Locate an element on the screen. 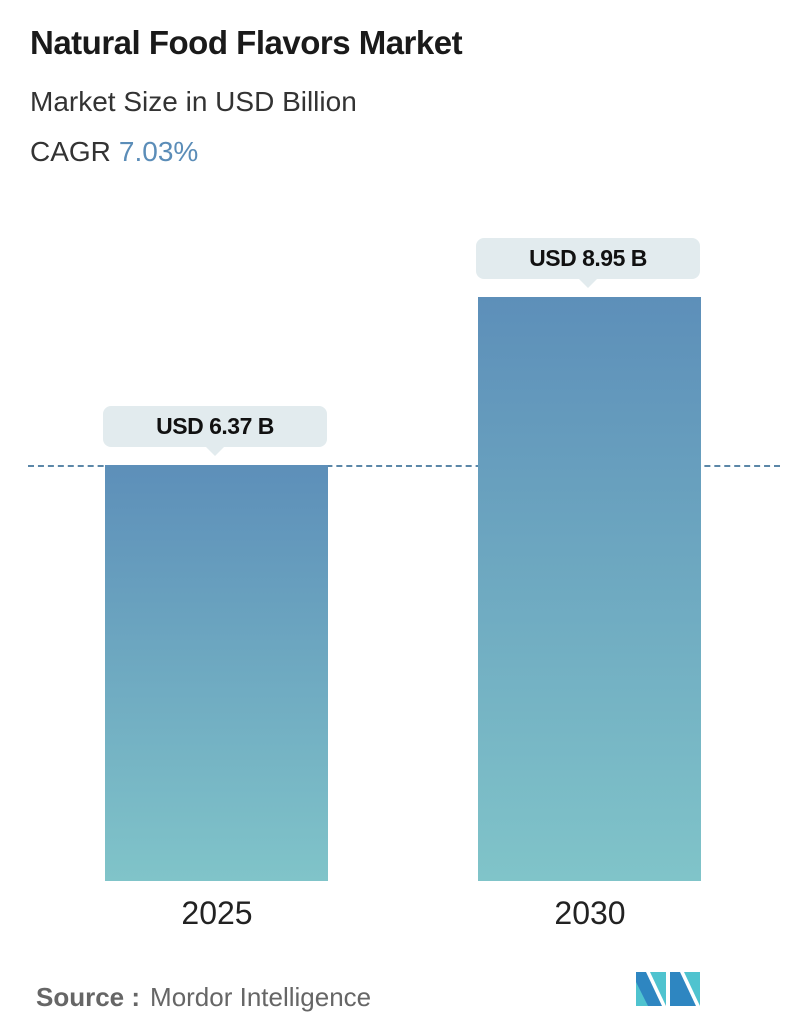 The width and height of the screenshot is (796, 1034). source: Source : Mordor Intelligence is located at coordinates (203, 997).